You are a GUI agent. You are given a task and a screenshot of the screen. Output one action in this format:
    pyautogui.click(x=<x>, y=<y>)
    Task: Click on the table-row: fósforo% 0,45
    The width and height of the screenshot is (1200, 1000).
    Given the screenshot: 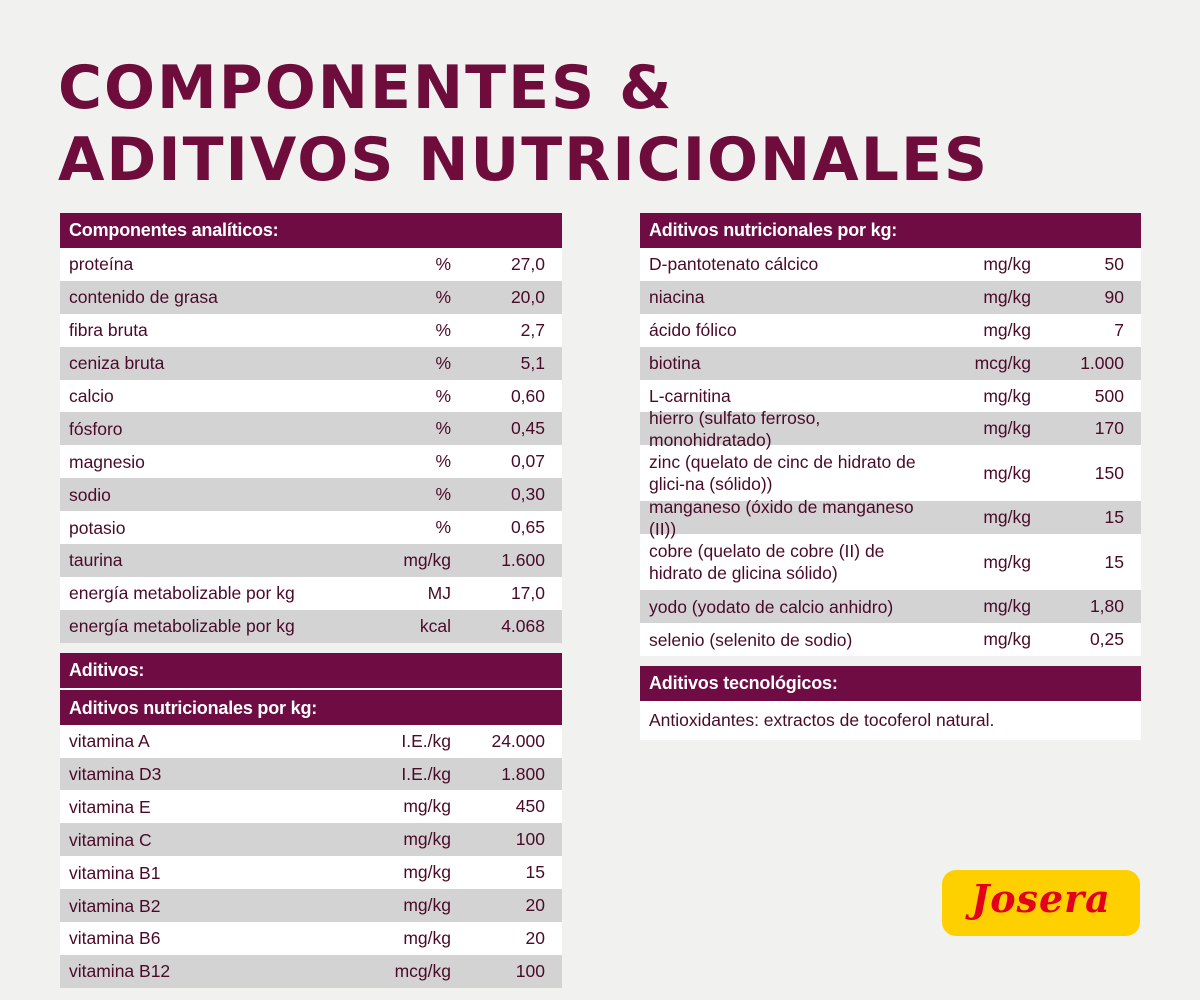 What is the action you would take?
    pyautogui.click(x=311, y=429)
    